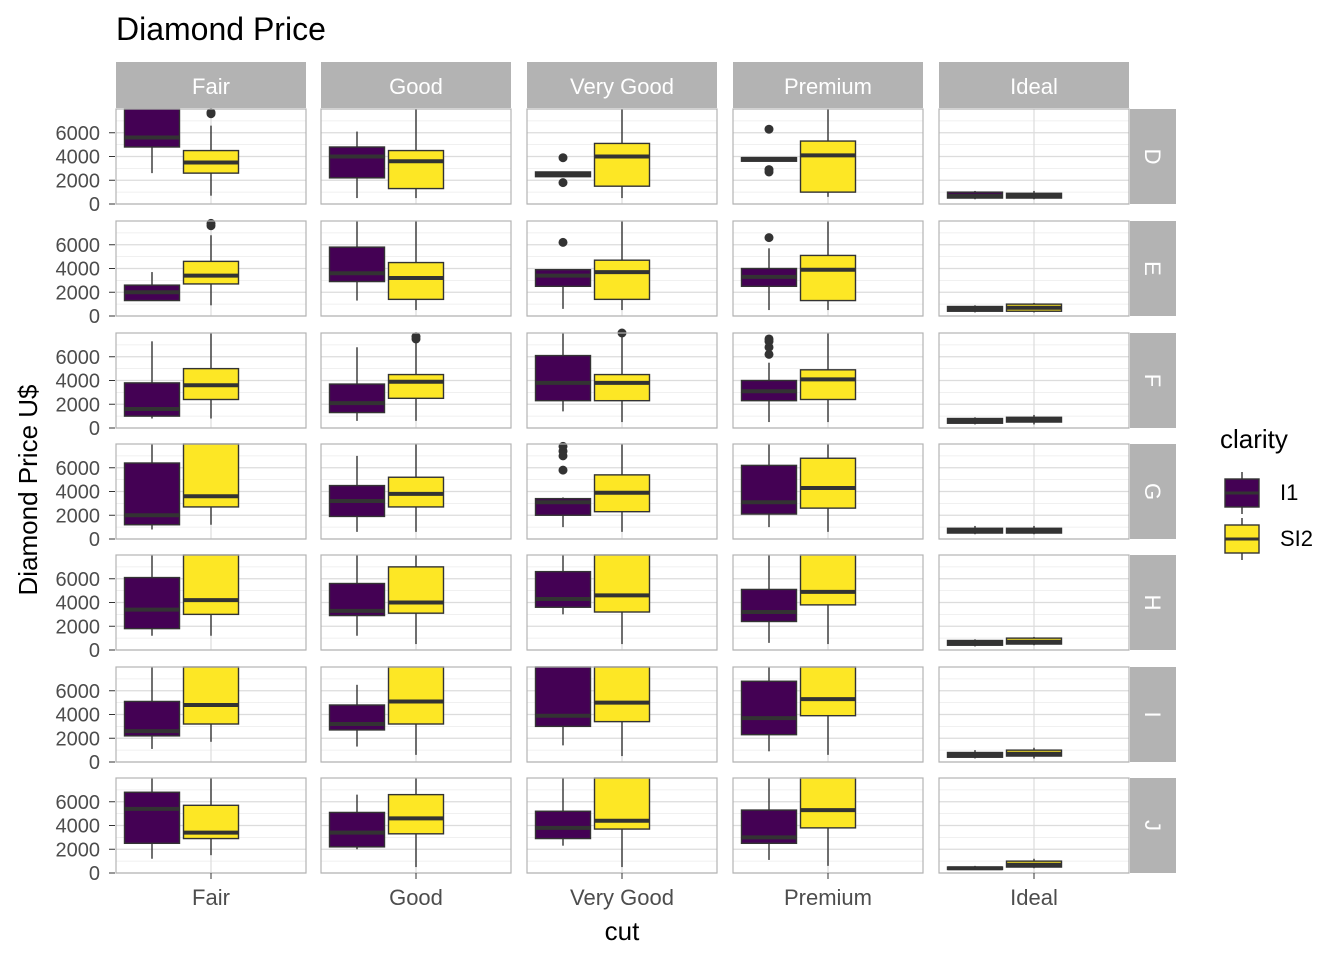  I want to click on panel-premium-d, so click(828, 156).